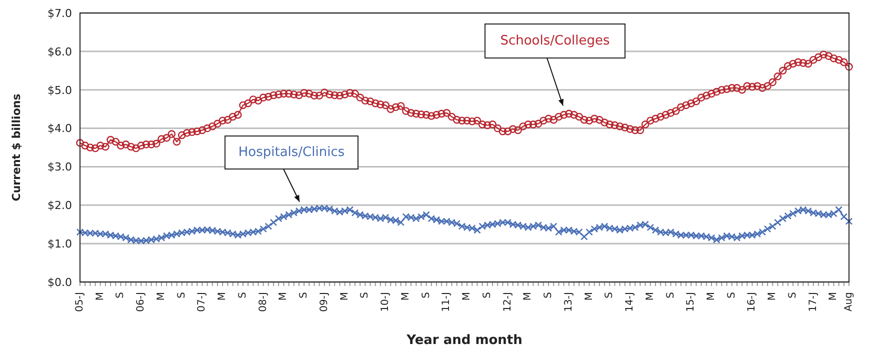 The image size is (870, 348). Describe the element at coordinates (60, 243) in the screenshot. I see `y-tick-label: $1.0` at that location.